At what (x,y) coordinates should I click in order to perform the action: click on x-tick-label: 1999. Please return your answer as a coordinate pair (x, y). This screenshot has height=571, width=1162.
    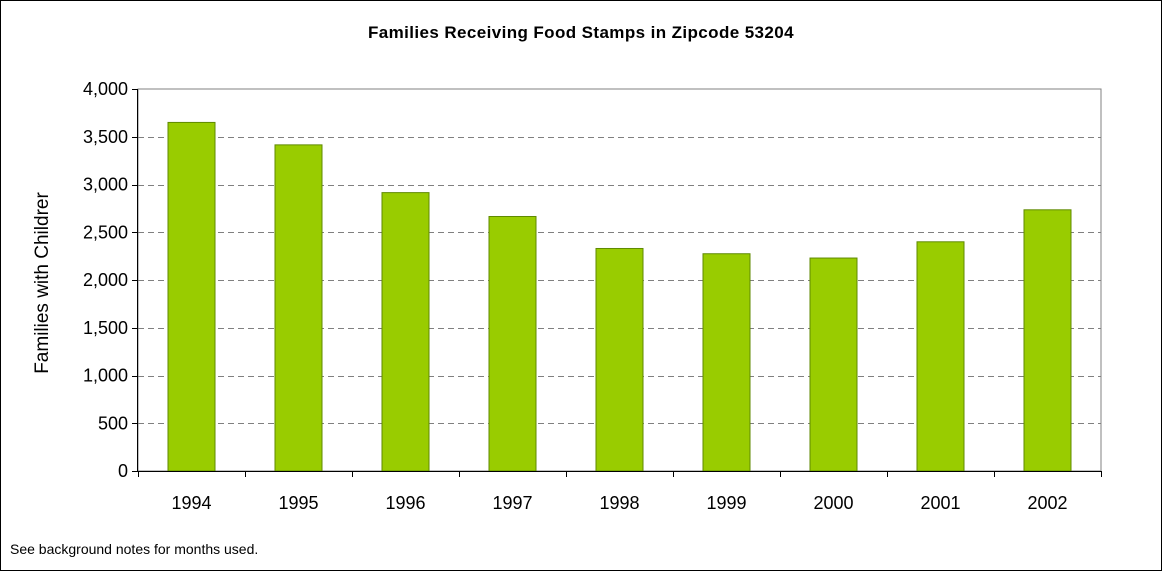
    Looking at the image, I should click on (726, 503).